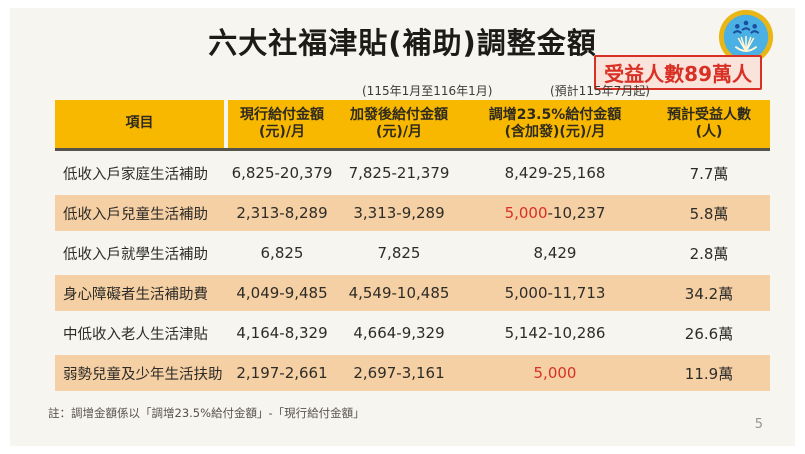 The height and width of the screenshot is (454, 805). What do you see at coordinates (399, 293) in the screenshot?
I see `row-after-amount: 4,549-10,485` at bounding box center [399, 293].